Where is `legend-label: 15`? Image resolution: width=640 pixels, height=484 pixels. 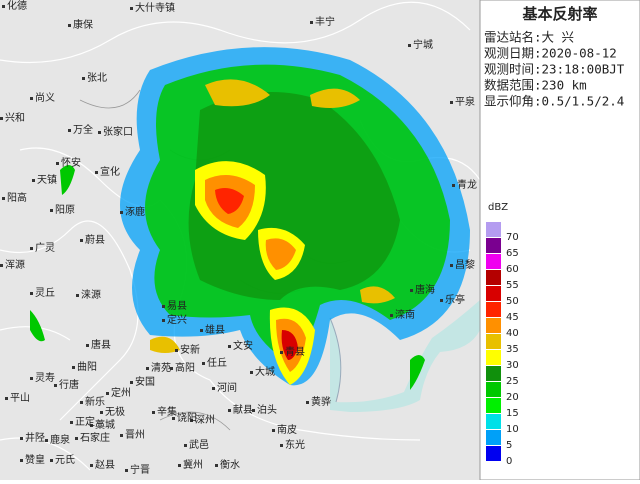
legend-label: 15 is located at coordinates (512, 413).